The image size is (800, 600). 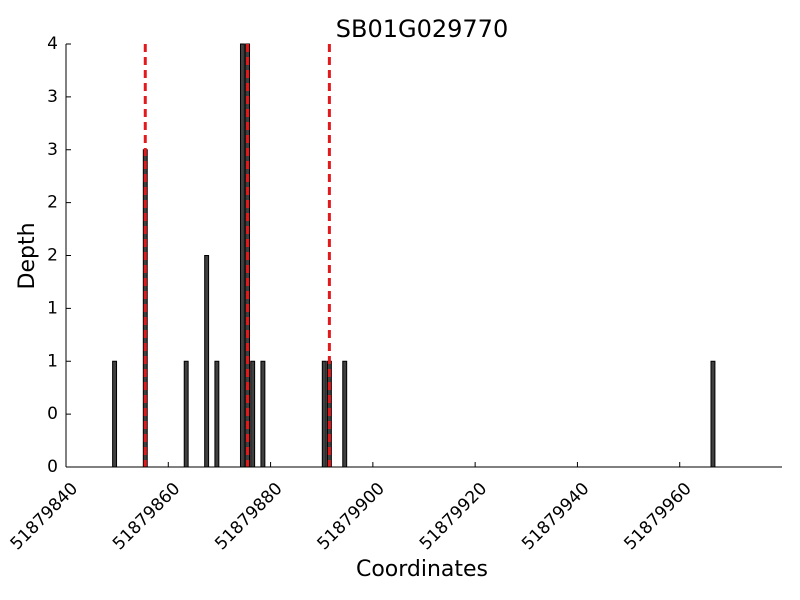 What do you see at coordinates (52, 44) in the screenshot?
I see `y-tick-label-8: 4` at bounding box center [52, 44].